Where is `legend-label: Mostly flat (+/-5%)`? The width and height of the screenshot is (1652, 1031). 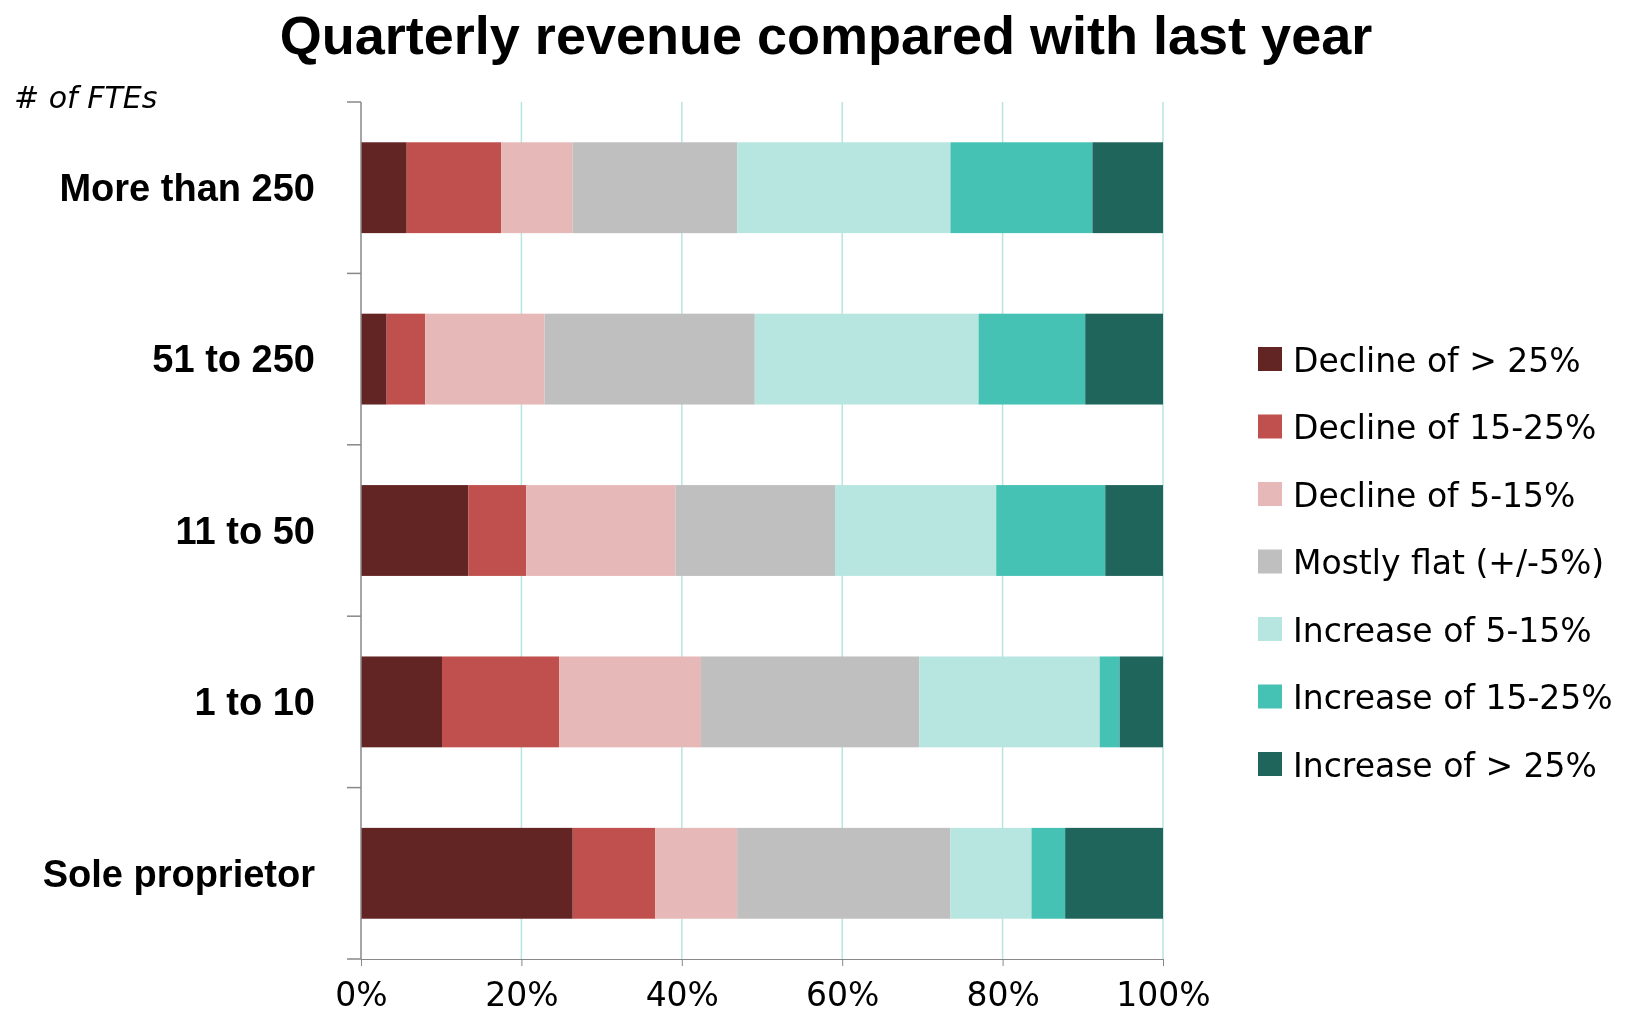
legend-label: Mostly flat (+/-5%) is located at coordinates (1449, 563).